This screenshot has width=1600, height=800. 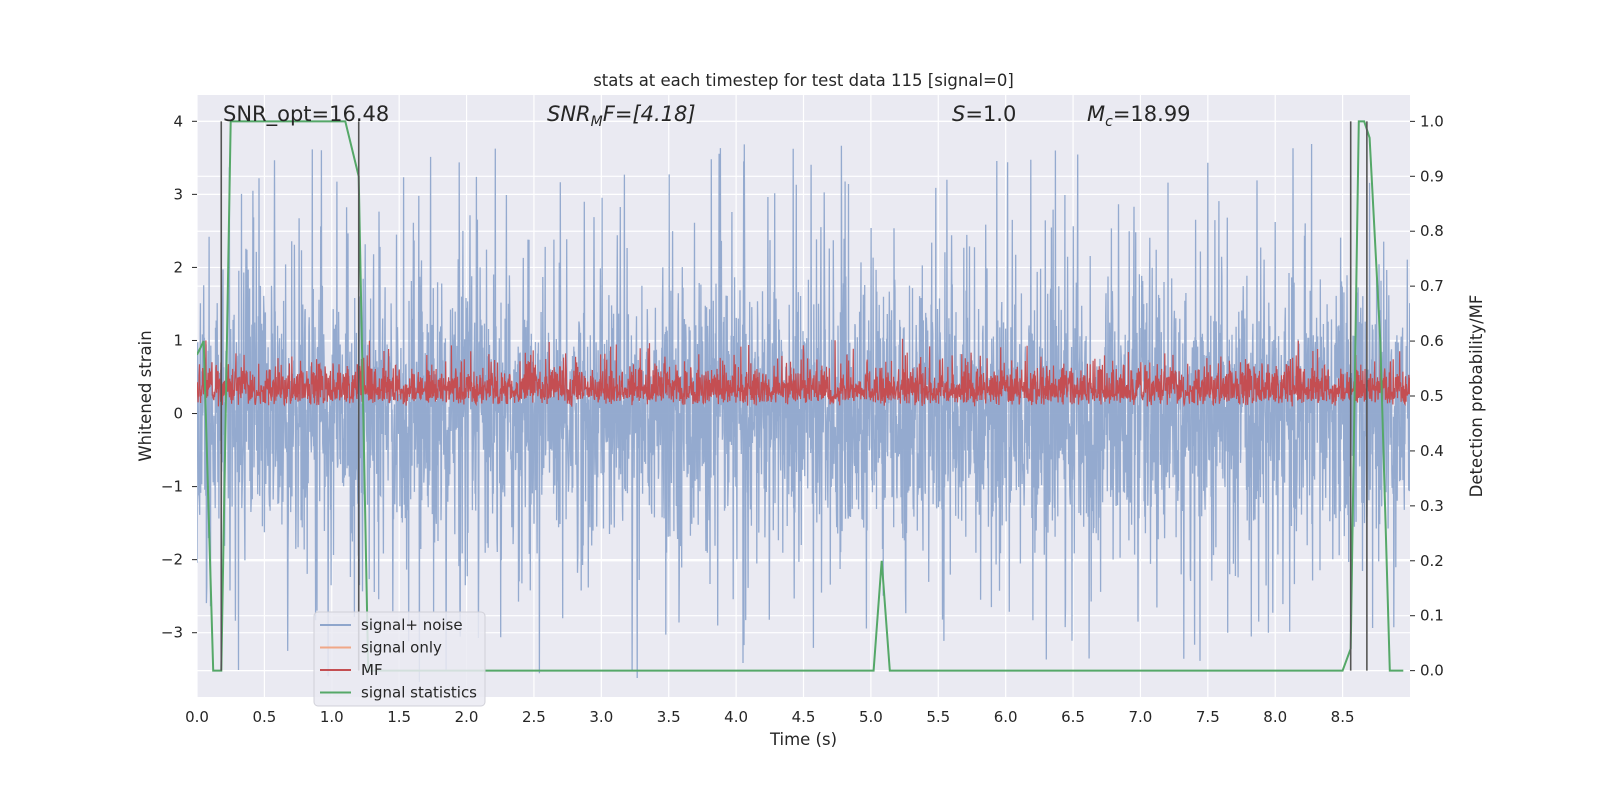 I want to click on x-tick-label: 0.5, so click(x=264, y=717).